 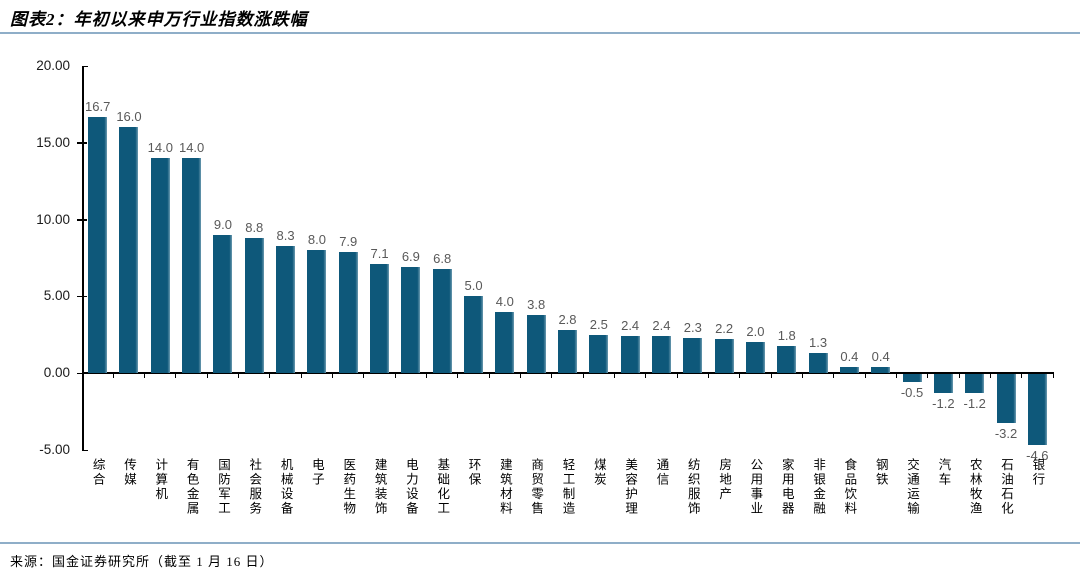 I want to click on bar-value-label: 6.9, so click(x=410, y=257).